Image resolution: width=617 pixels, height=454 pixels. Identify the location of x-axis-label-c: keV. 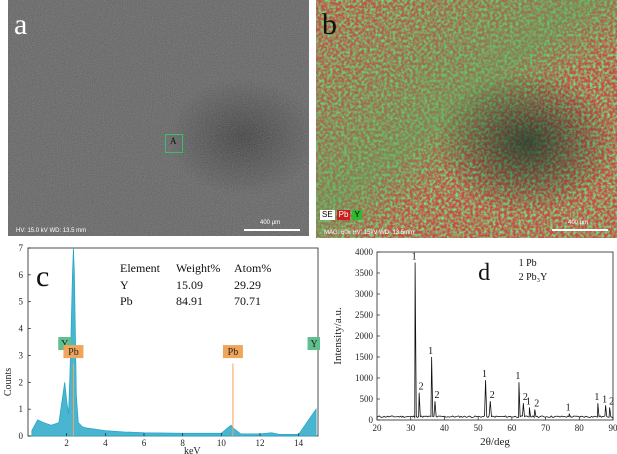
(192, 450).